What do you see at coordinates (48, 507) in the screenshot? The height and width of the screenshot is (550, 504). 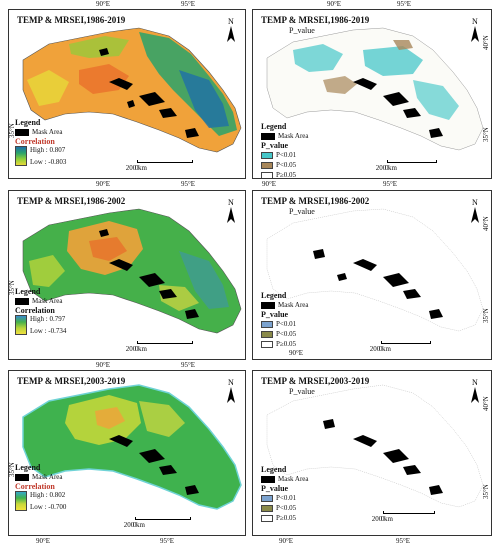 I see `ramp-low-label: Low : -0.700` at bounding box center [48, 507].